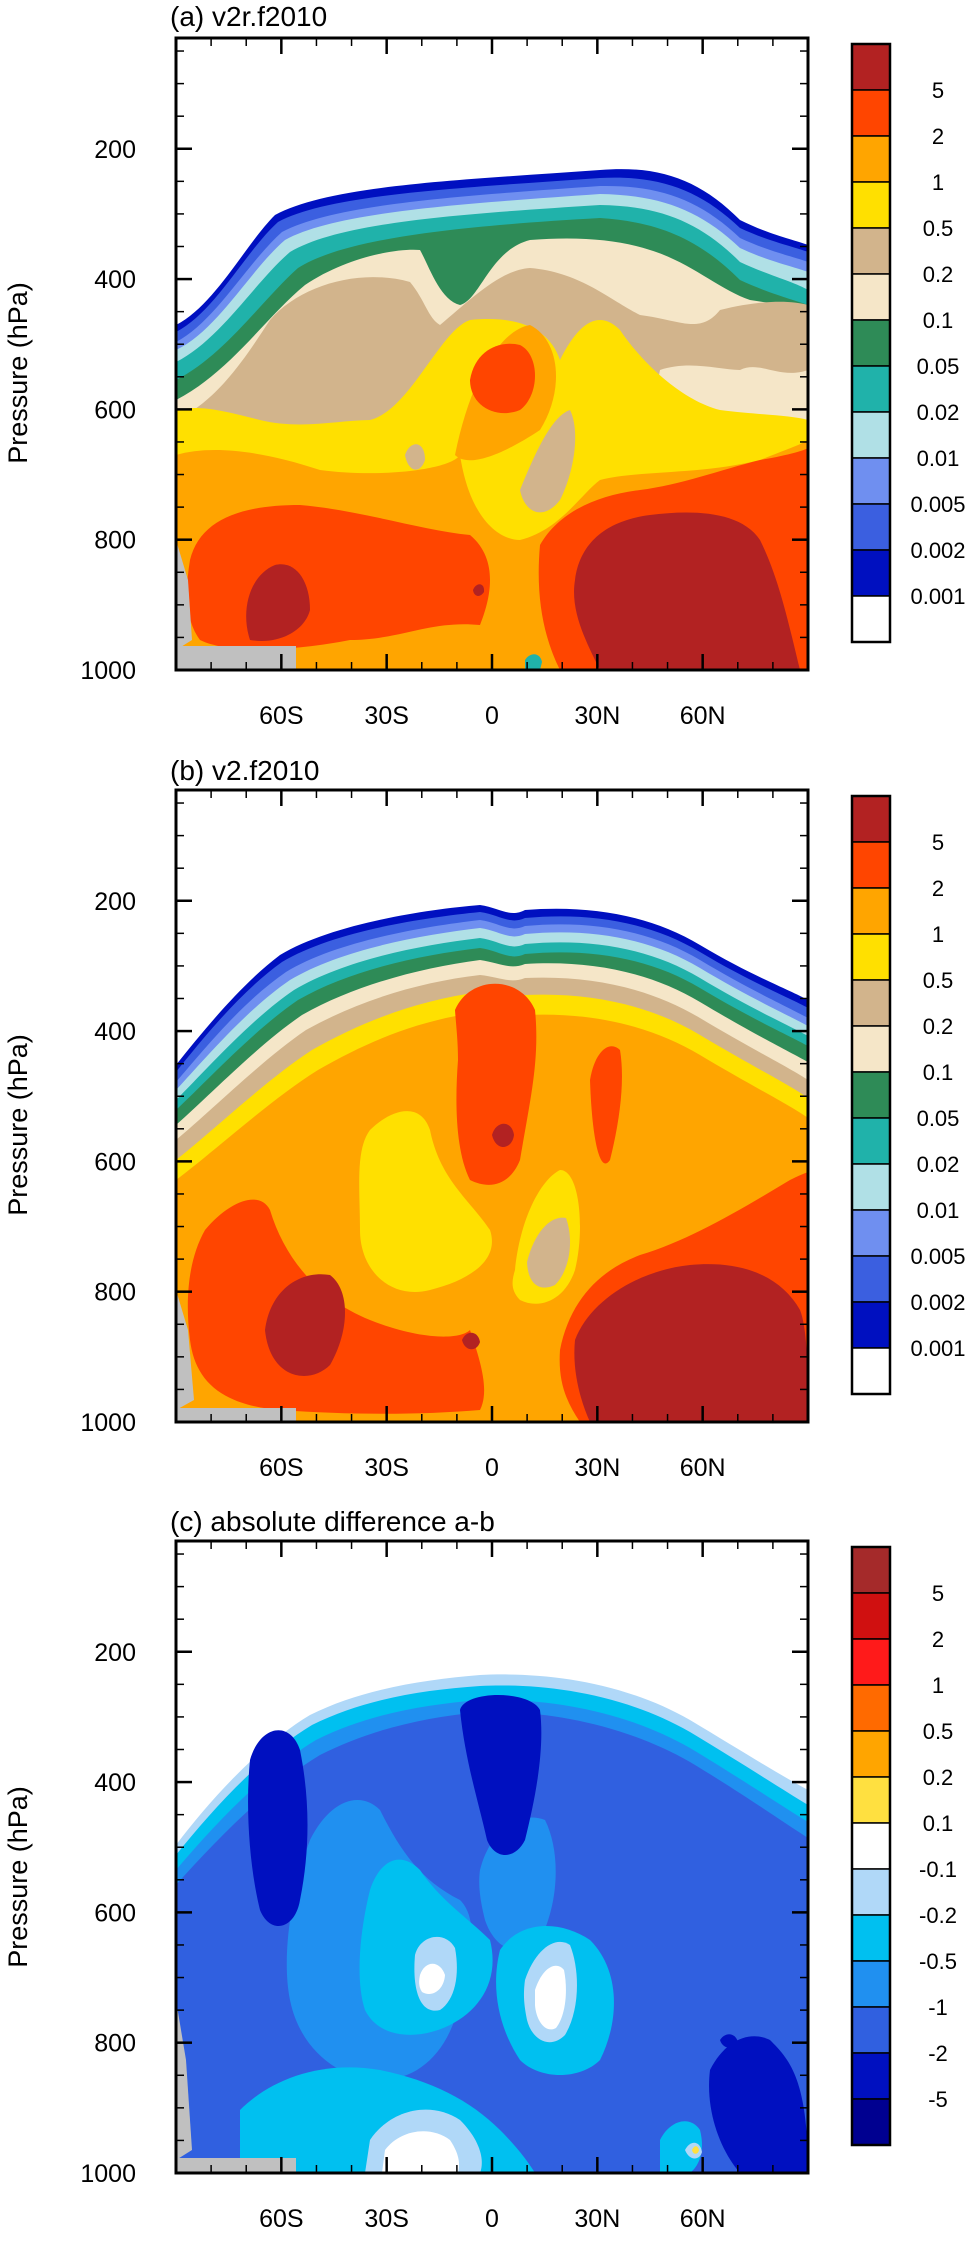 The height and width of the screenshot is (2246, 972). What do you see at coordinates (18, 1125) in the screenshot?
I see `panel-b-ylabel: Pressure (hPa)` at bounding box center [18, 1125].